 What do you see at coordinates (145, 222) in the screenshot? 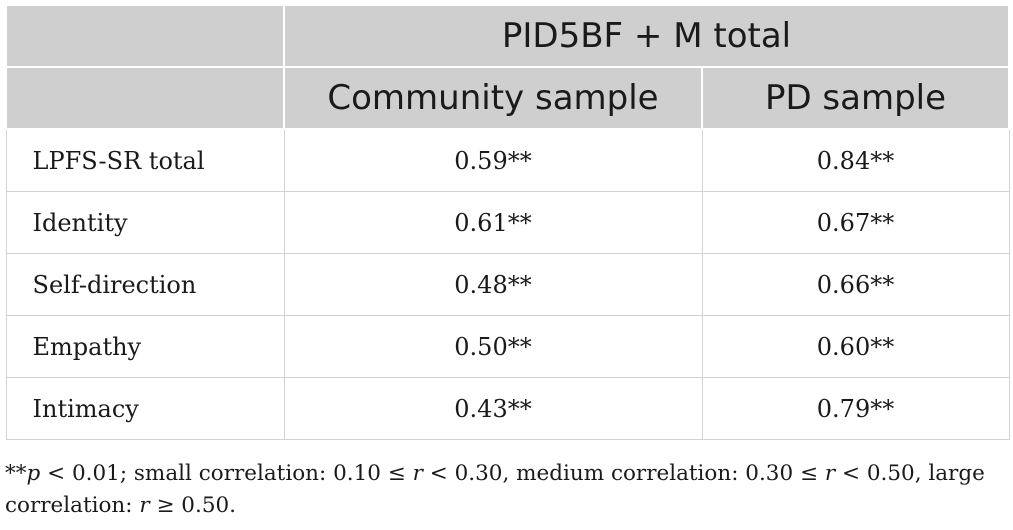
I see `row-label: Identity` at bounding box center [145, 222].